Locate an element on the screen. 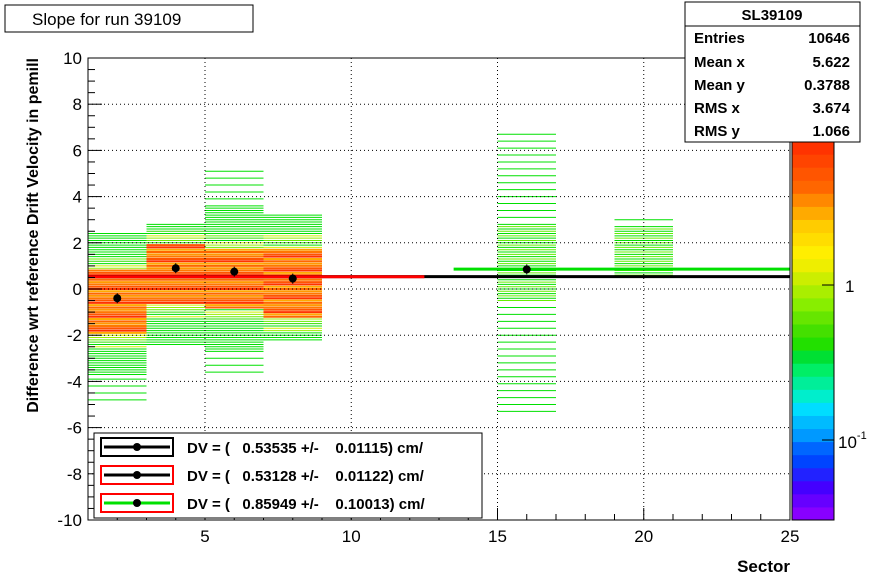 This screenshot has width=878, height=578. y-tick-label: -4 is located at coordinates (74, 381).